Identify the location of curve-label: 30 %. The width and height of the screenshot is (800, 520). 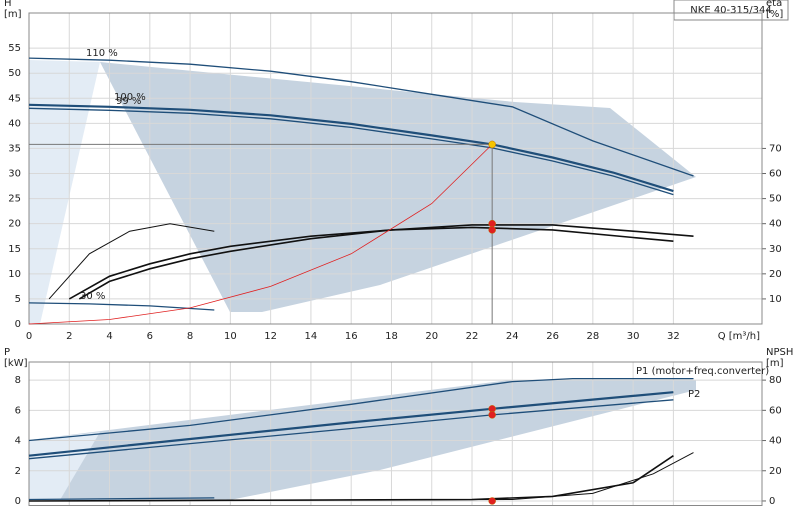
(92, 296).